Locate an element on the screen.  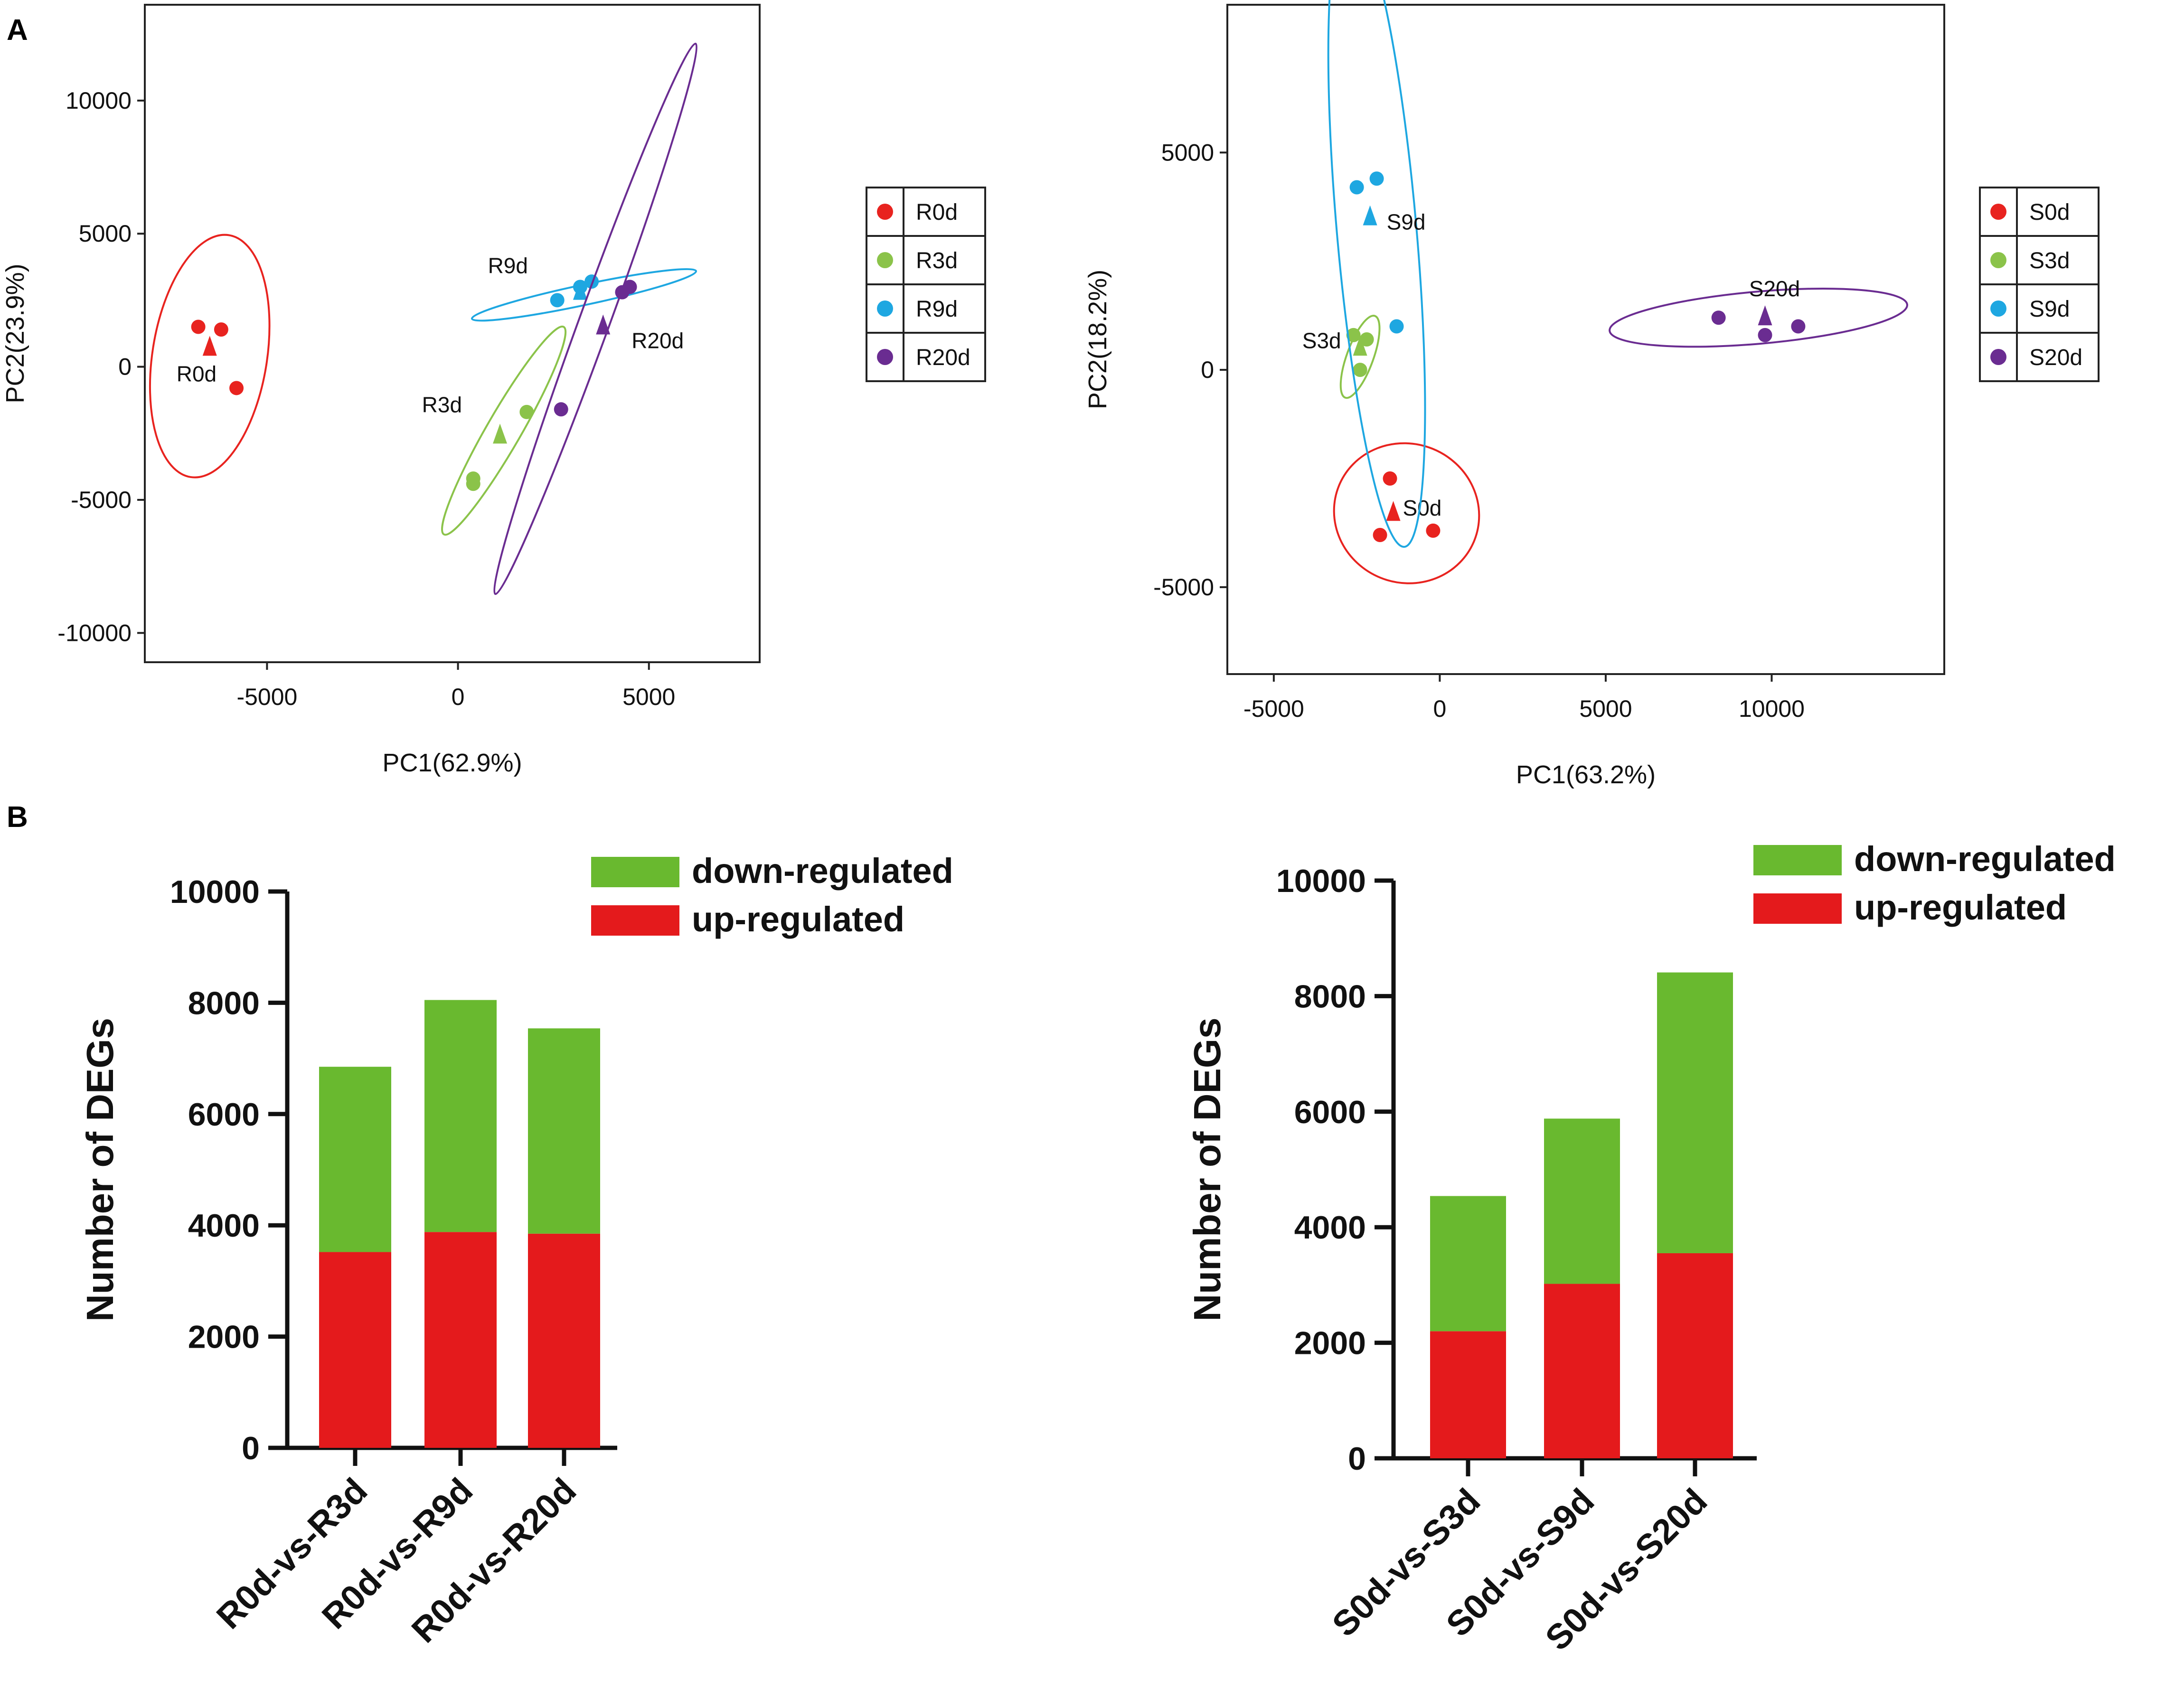
group-label-r3d: R3d is located at coordinates (442, 404).